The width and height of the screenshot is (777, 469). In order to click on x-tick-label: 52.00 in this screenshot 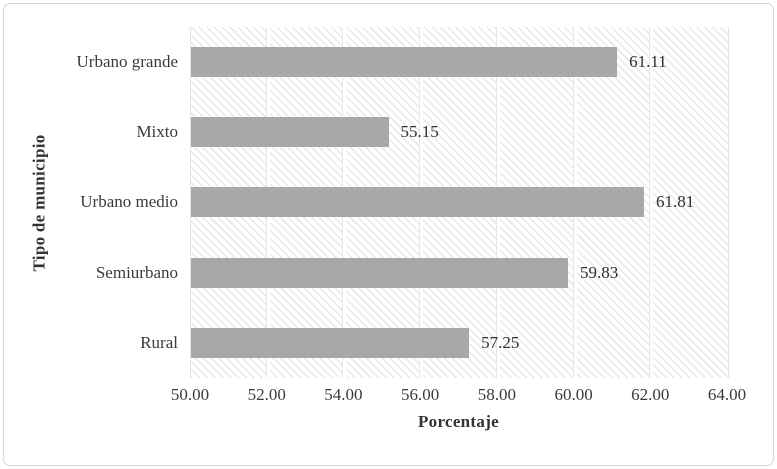, I will do `click(266, 394)`.